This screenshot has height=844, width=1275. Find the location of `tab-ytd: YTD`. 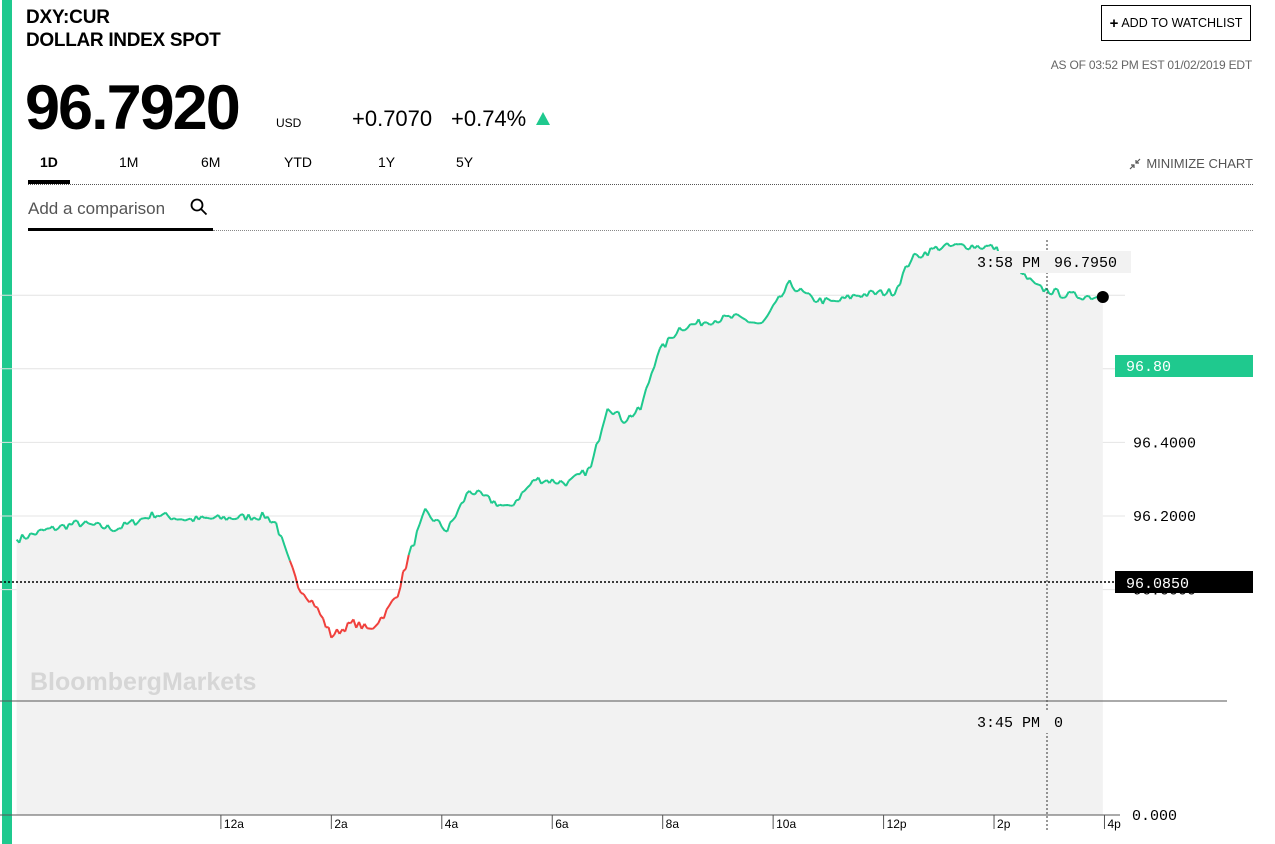

tab-ytd: YTD is located at coordinates (298, 162).